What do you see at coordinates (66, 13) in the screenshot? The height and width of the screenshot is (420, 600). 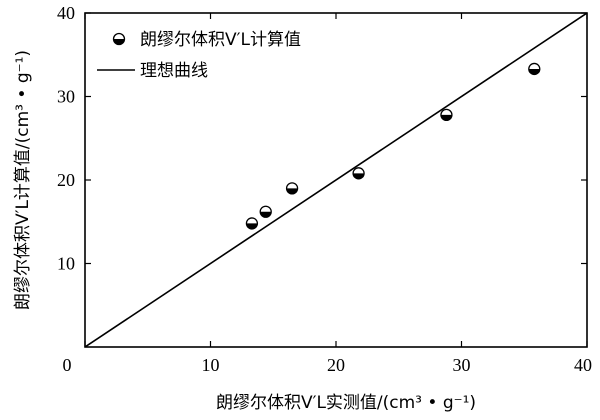 I see `y-tick-label: 40` at bounding box center [66, 13].